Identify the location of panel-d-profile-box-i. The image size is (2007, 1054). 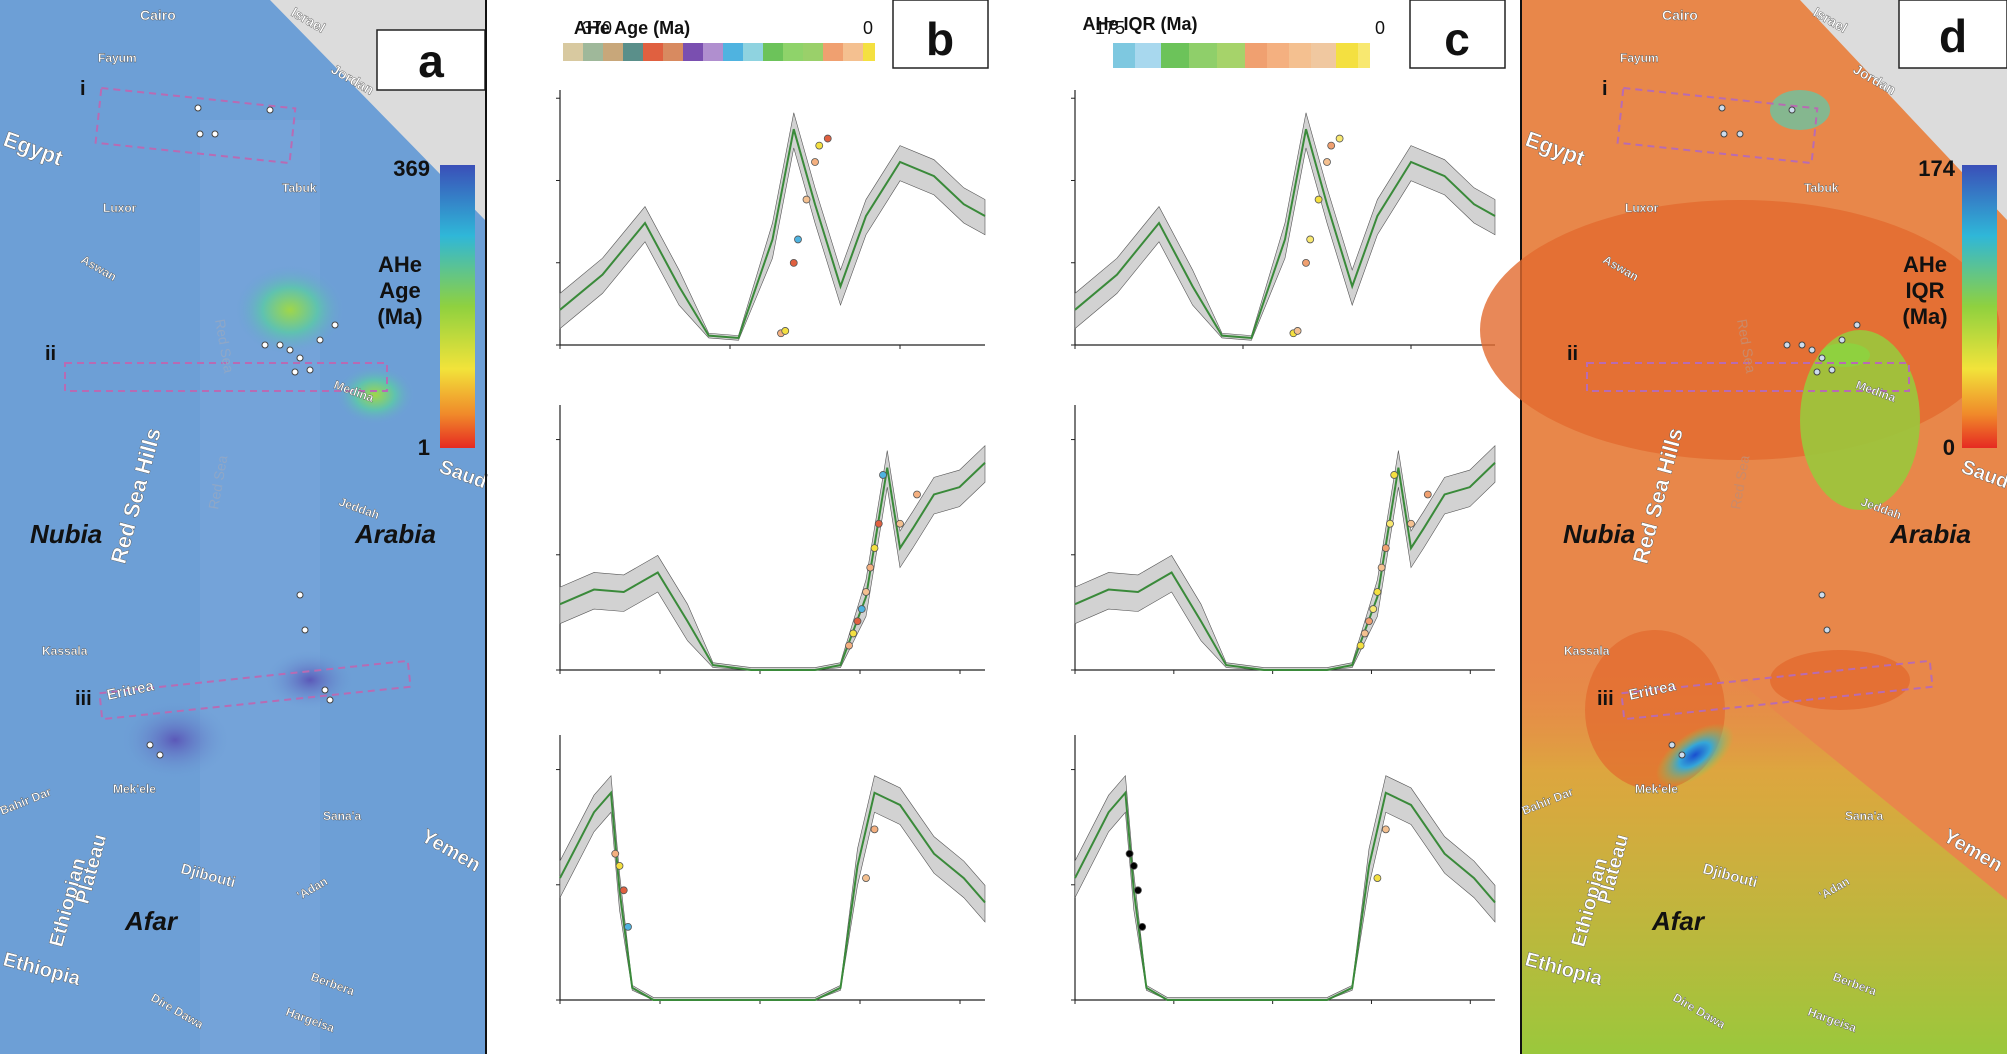
(1717, 125).